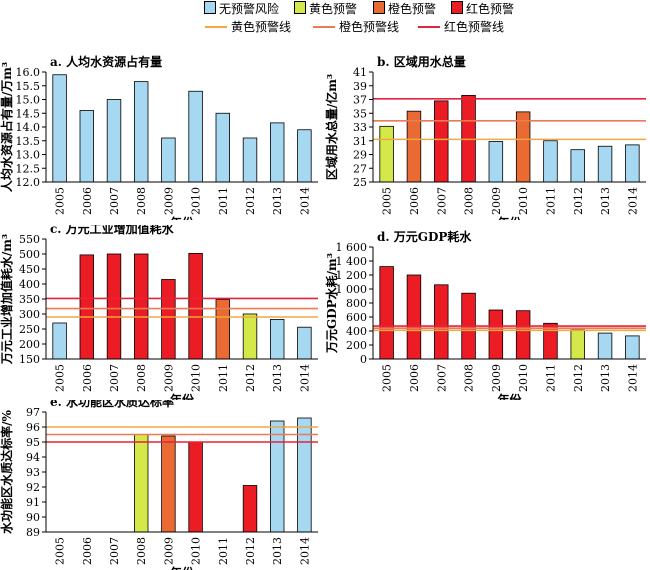 The image size is (650, 570). What do you see at coordinates (29, 269) in the screenshot?
I see `y-tick-label: 450` at bounding box center [29, 269].